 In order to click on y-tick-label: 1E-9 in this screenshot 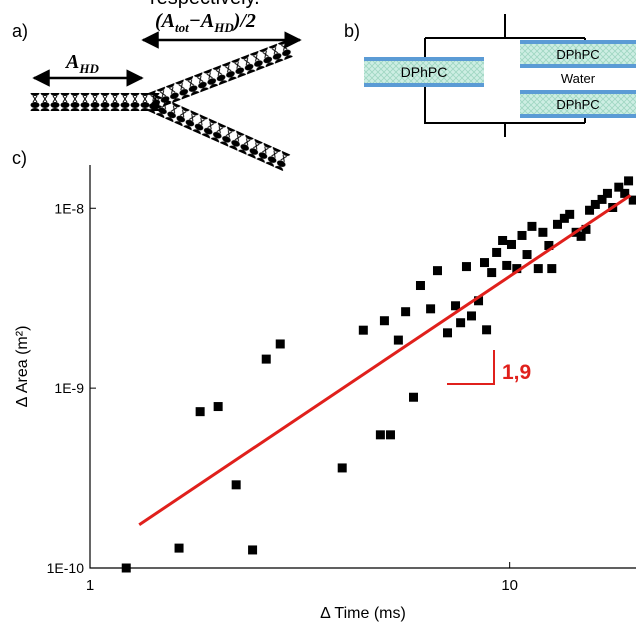, I will do `click(69, 388)`.